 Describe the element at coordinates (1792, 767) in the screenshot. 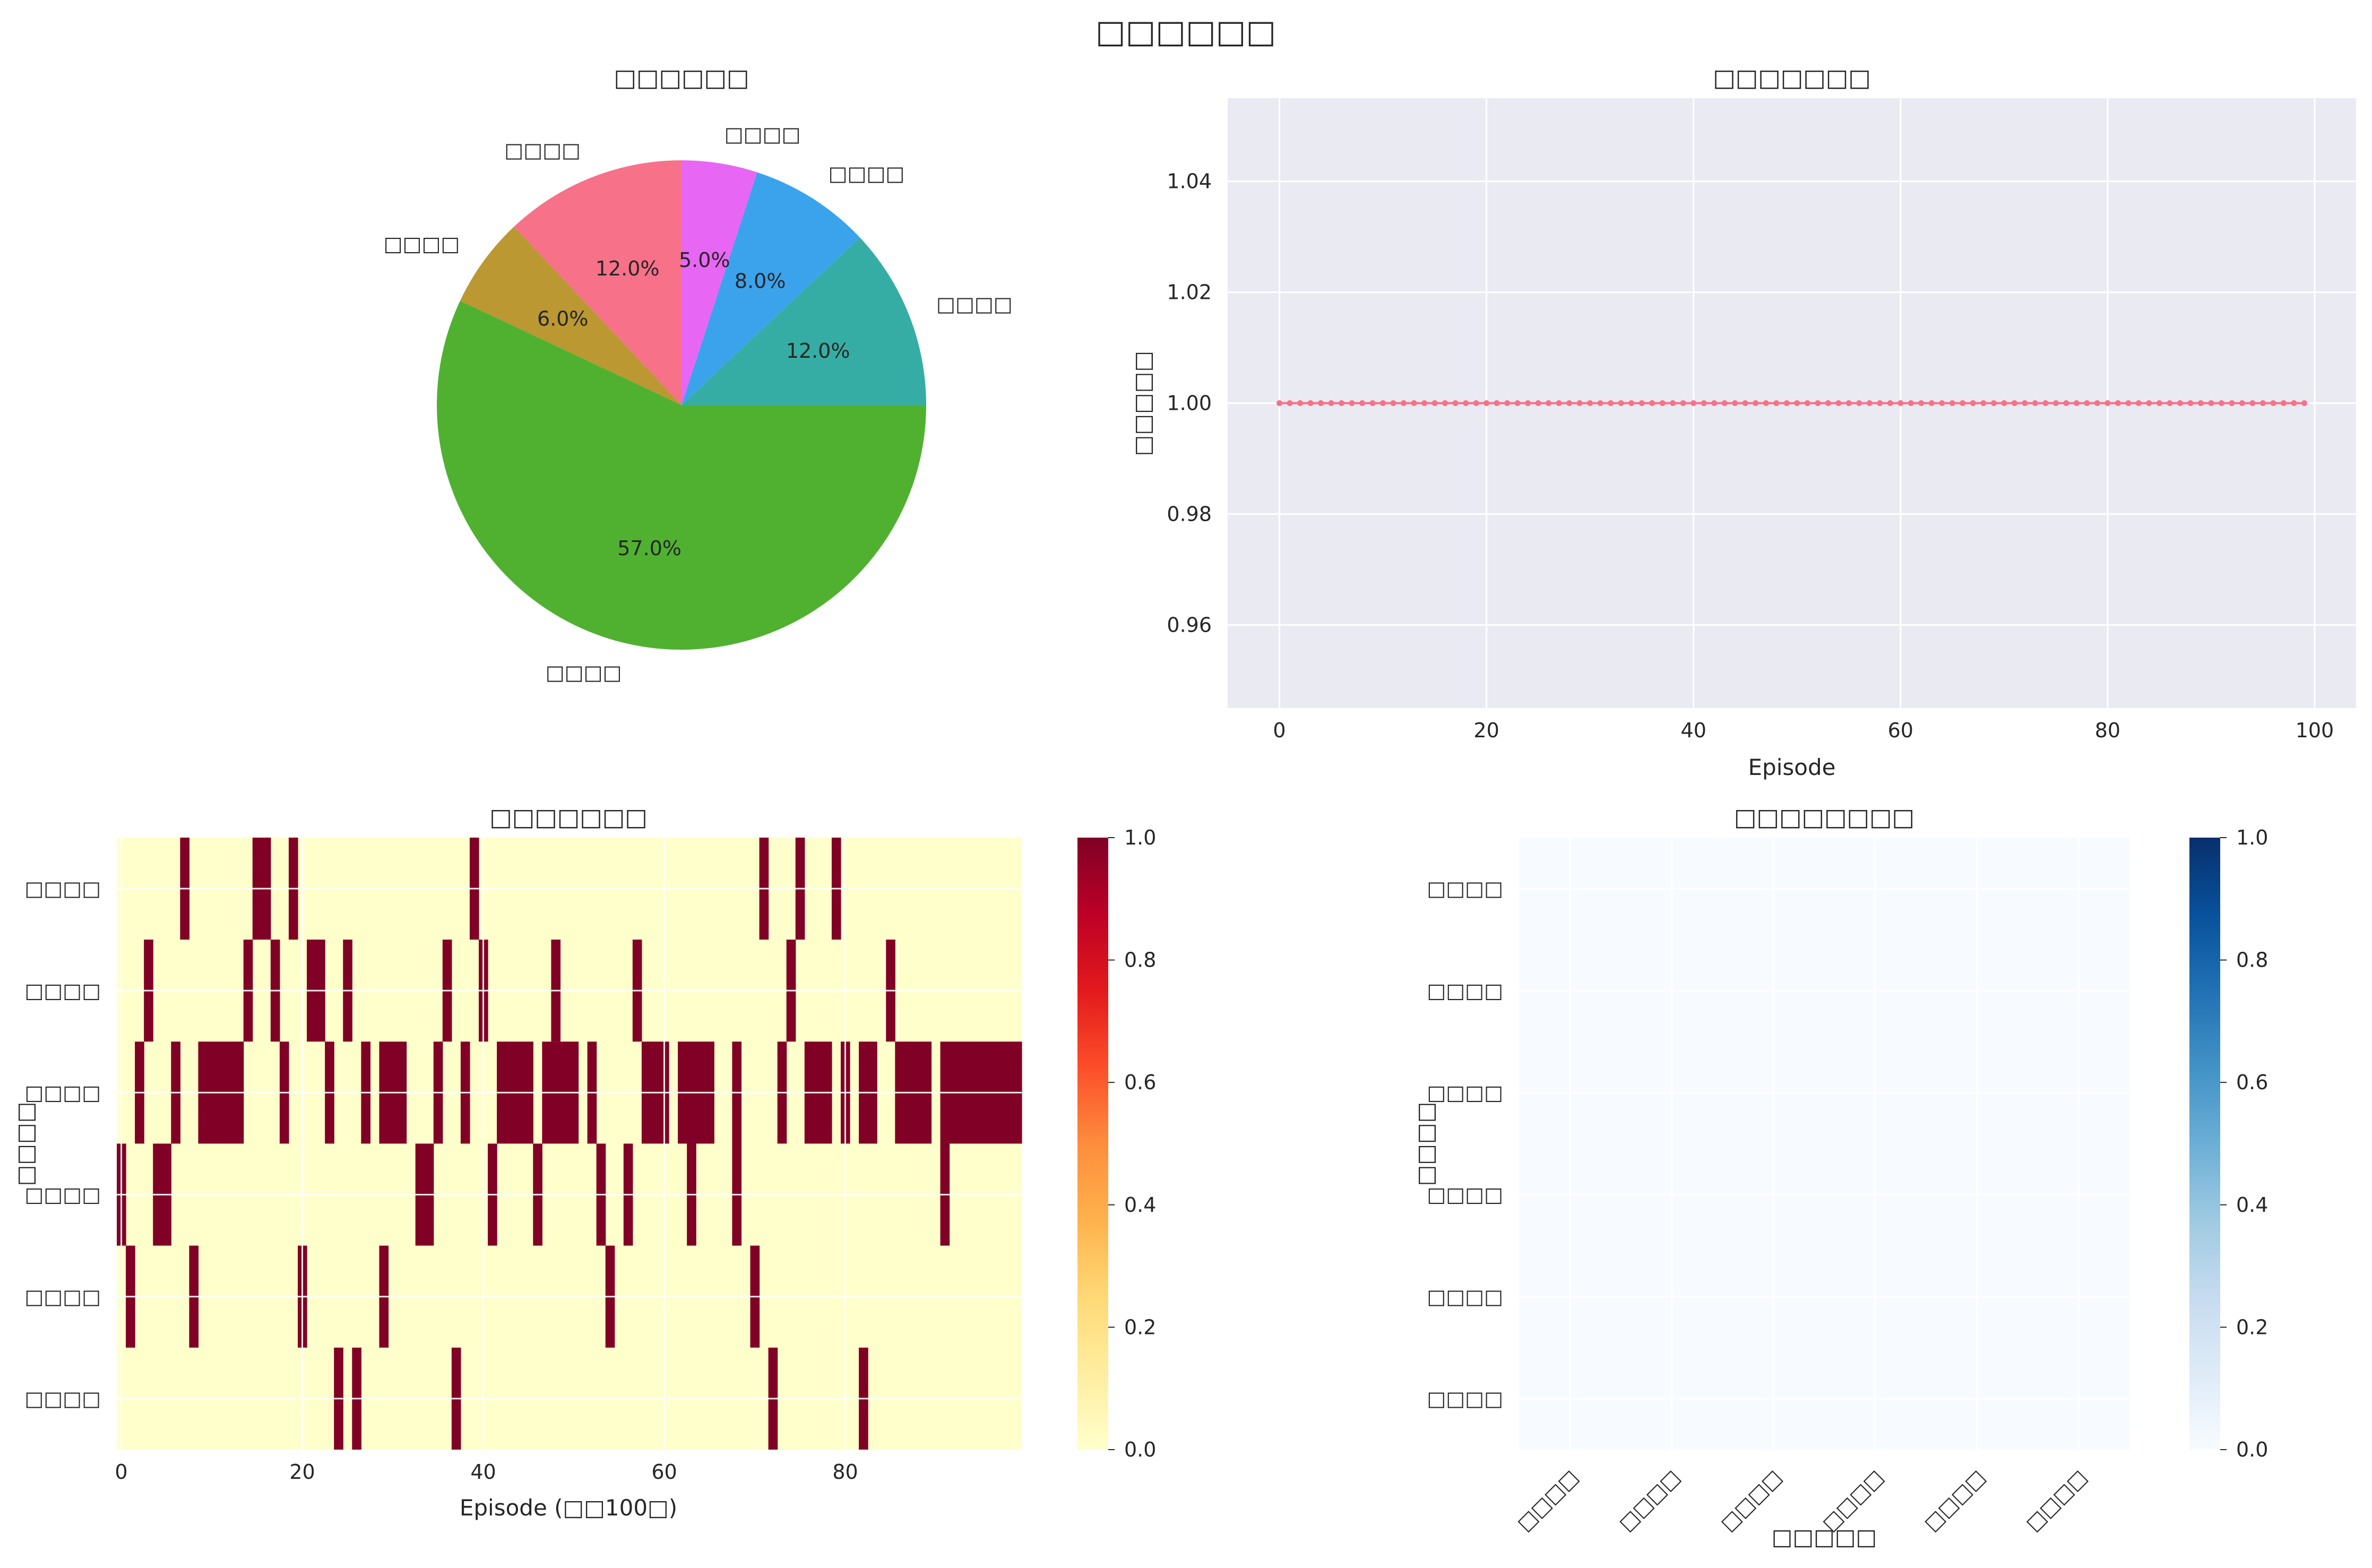

I see `line-xlabel: Episode` at that location.